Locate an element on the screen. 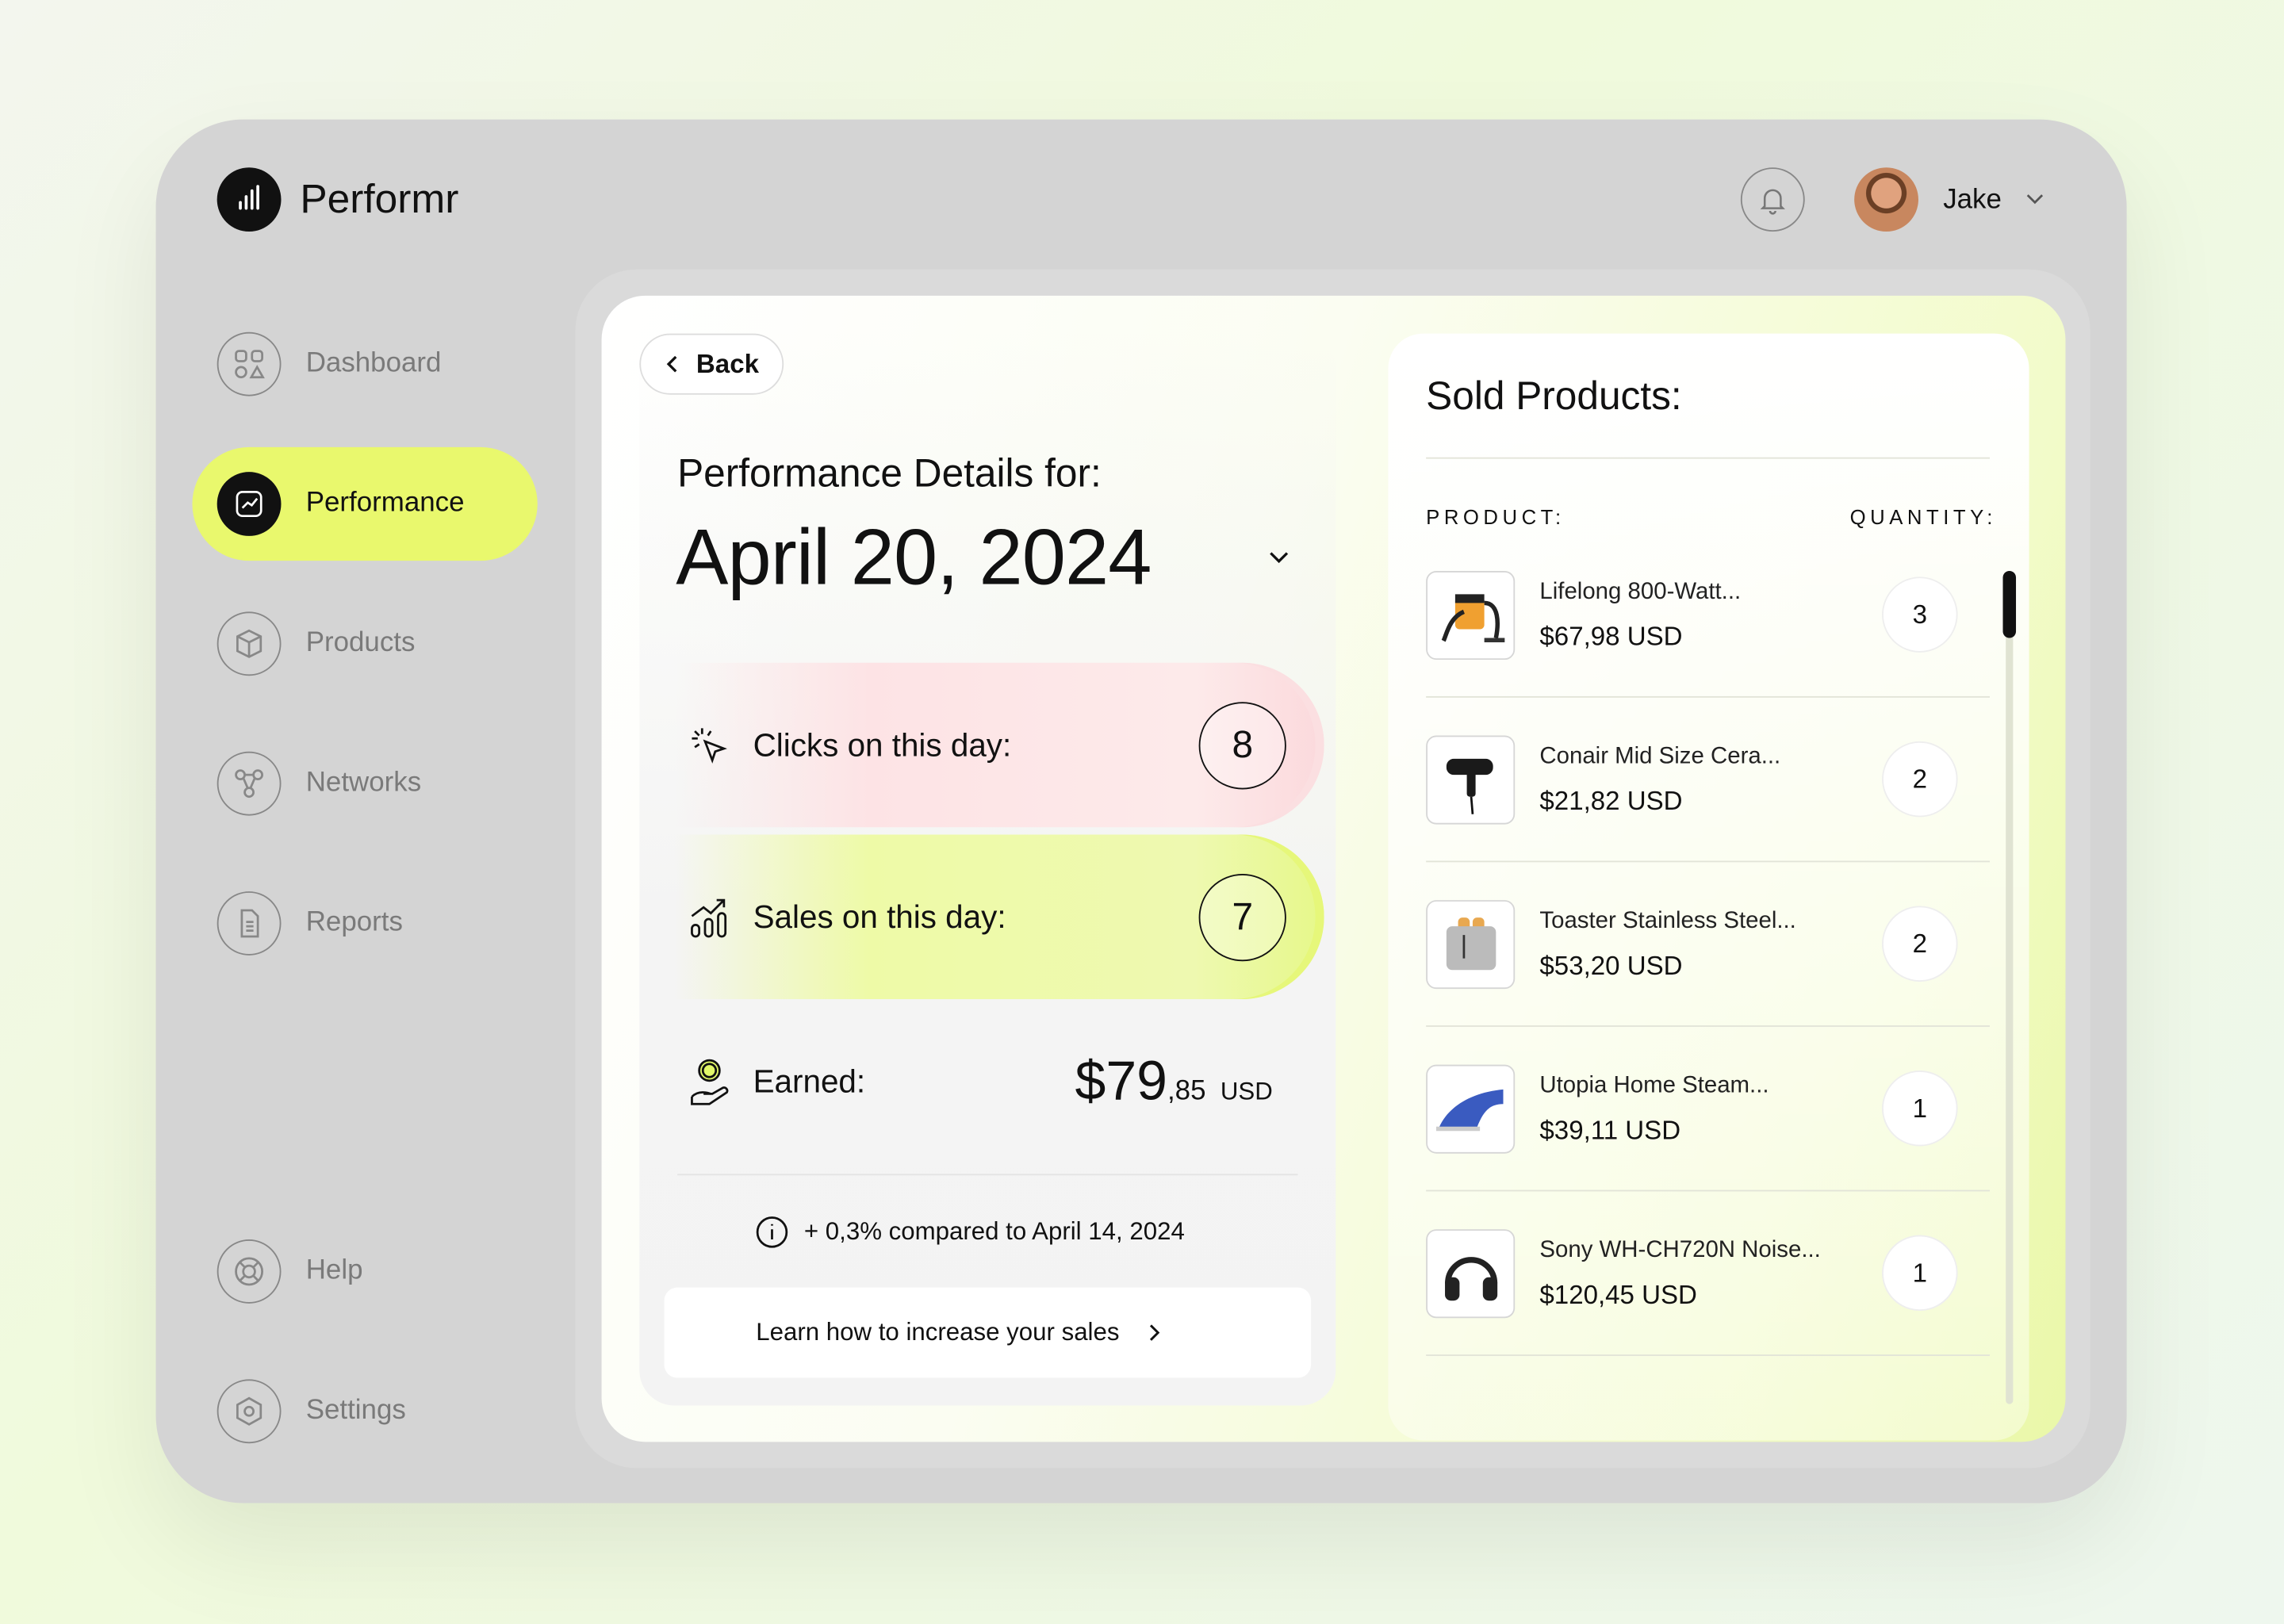 The width and height of the screenshot is (2284, 1624). avatar is located at coordinates (1886, 199).